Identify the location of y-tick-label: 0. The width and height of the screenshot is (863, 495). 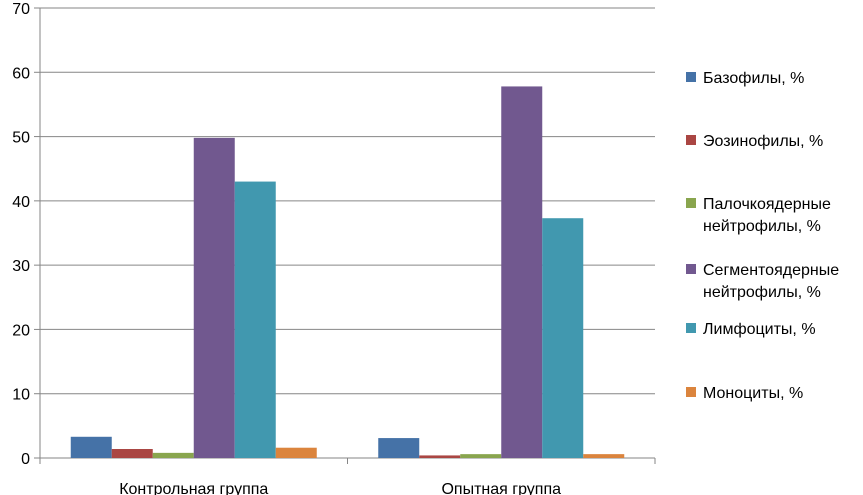
(25, 459).